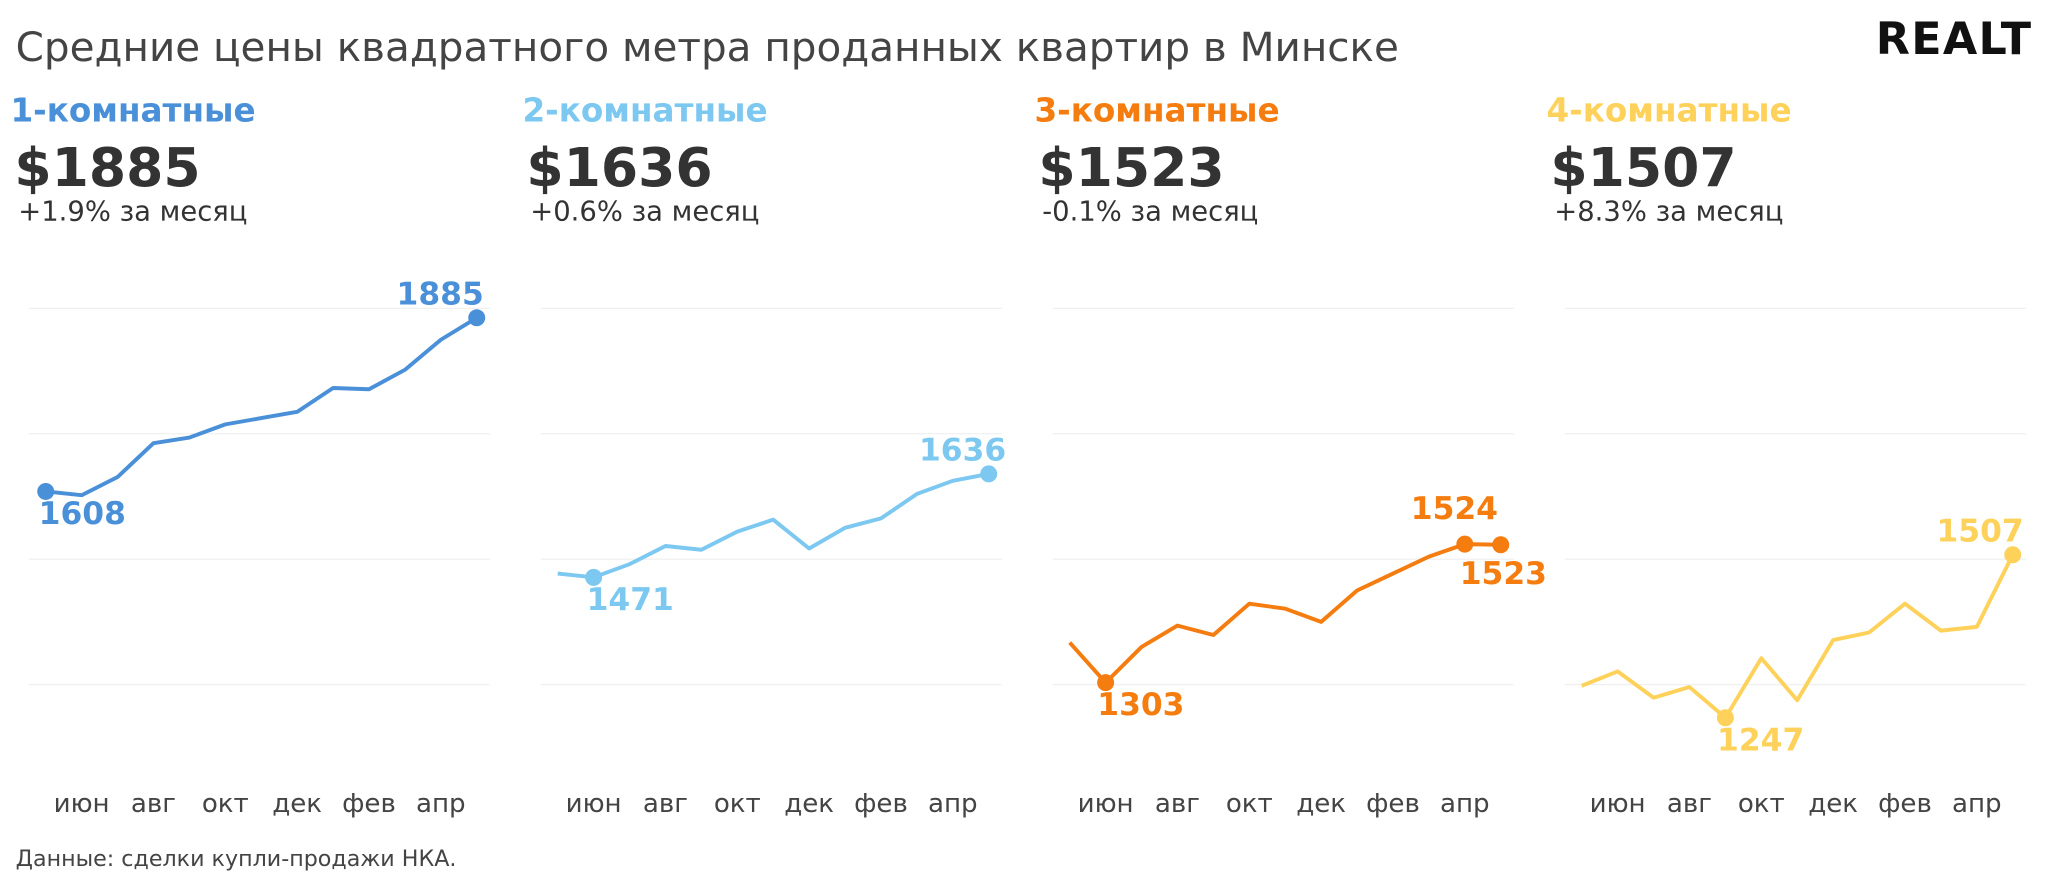 This screenshot has height=878, width=2048. Describe the element at coordinates (630, 600) in the screenshot. I see `data-label: 1471` at that location.